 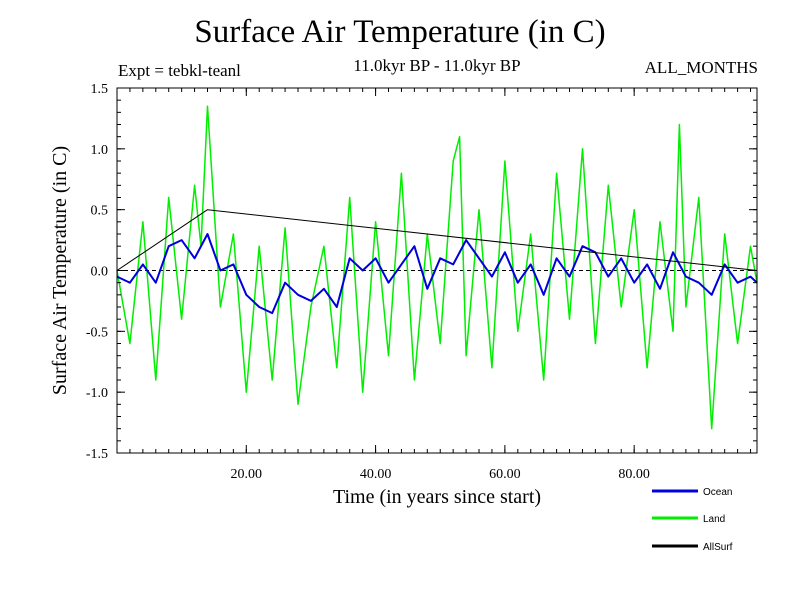 I want to click on y-tick-label: 0.0, so click(x=100, y=272).